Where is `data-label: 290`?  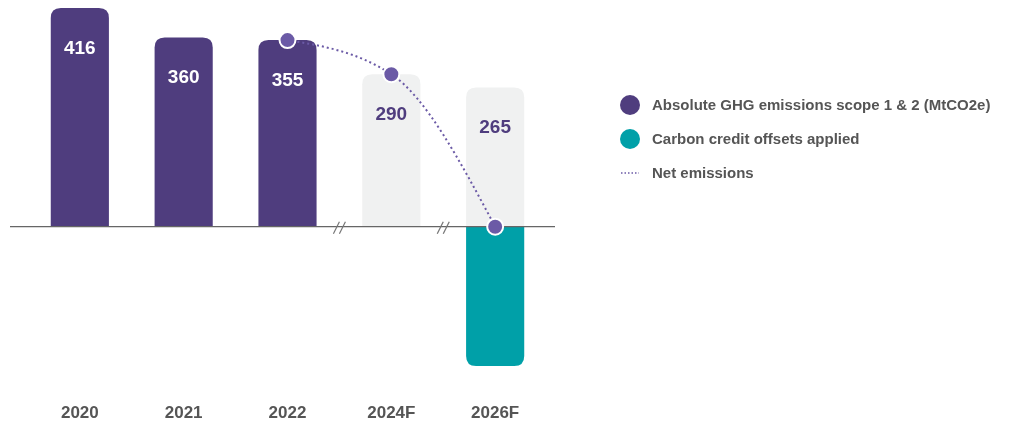 data-label: 290 is located at coordinates (391, 114).